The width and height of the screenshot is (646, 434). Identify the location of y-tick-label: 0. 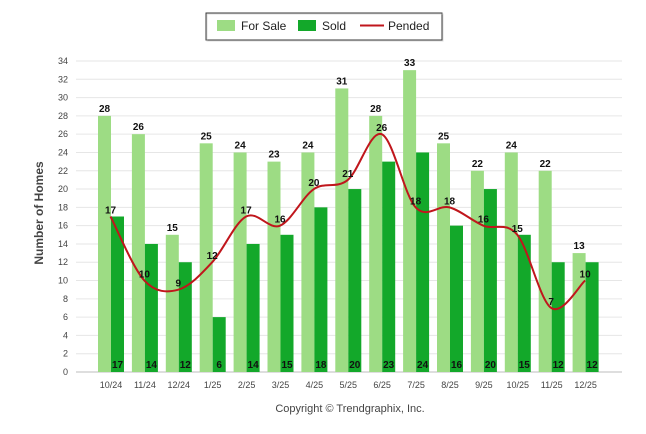
(65, 372).